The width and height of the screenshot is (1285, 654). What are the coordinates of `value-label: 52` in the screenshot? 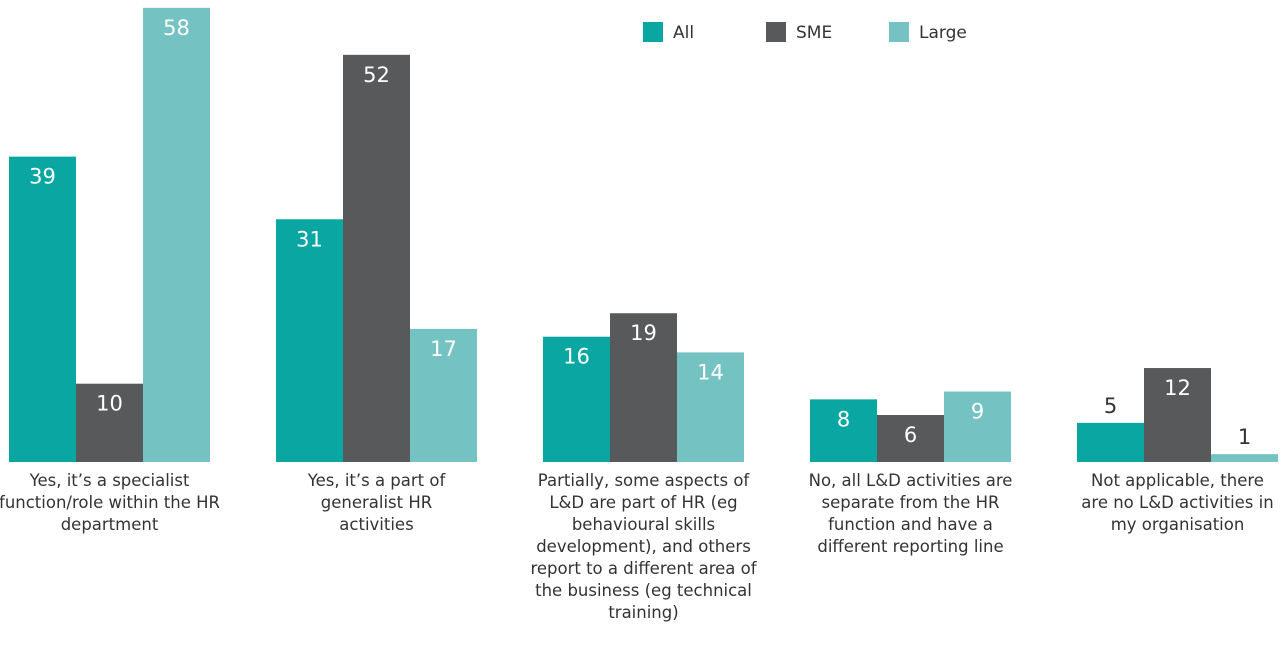 It's located at (376, 75).